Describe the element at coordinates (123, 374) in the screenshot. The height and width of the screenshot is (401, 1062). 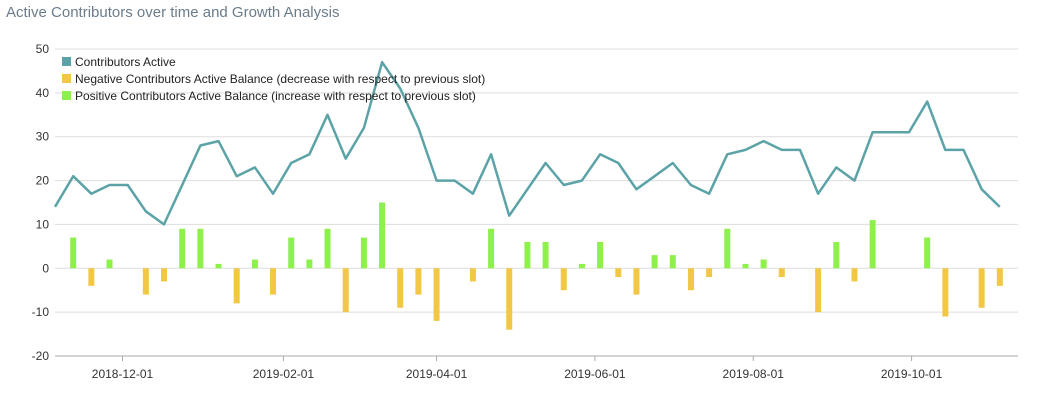
I see `x-tick-label: 2018-12-01` at that location.